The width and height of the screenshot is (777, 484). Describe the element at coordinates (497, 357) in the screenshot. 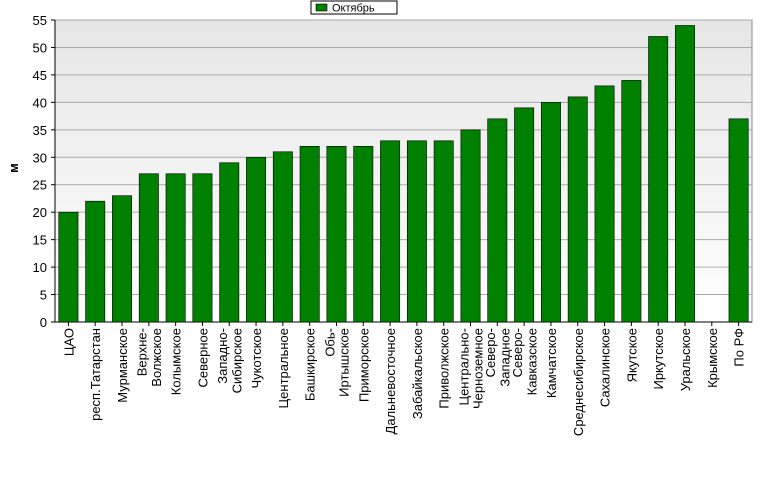

I see `x-tick-label: Северо-Западное` at that location.